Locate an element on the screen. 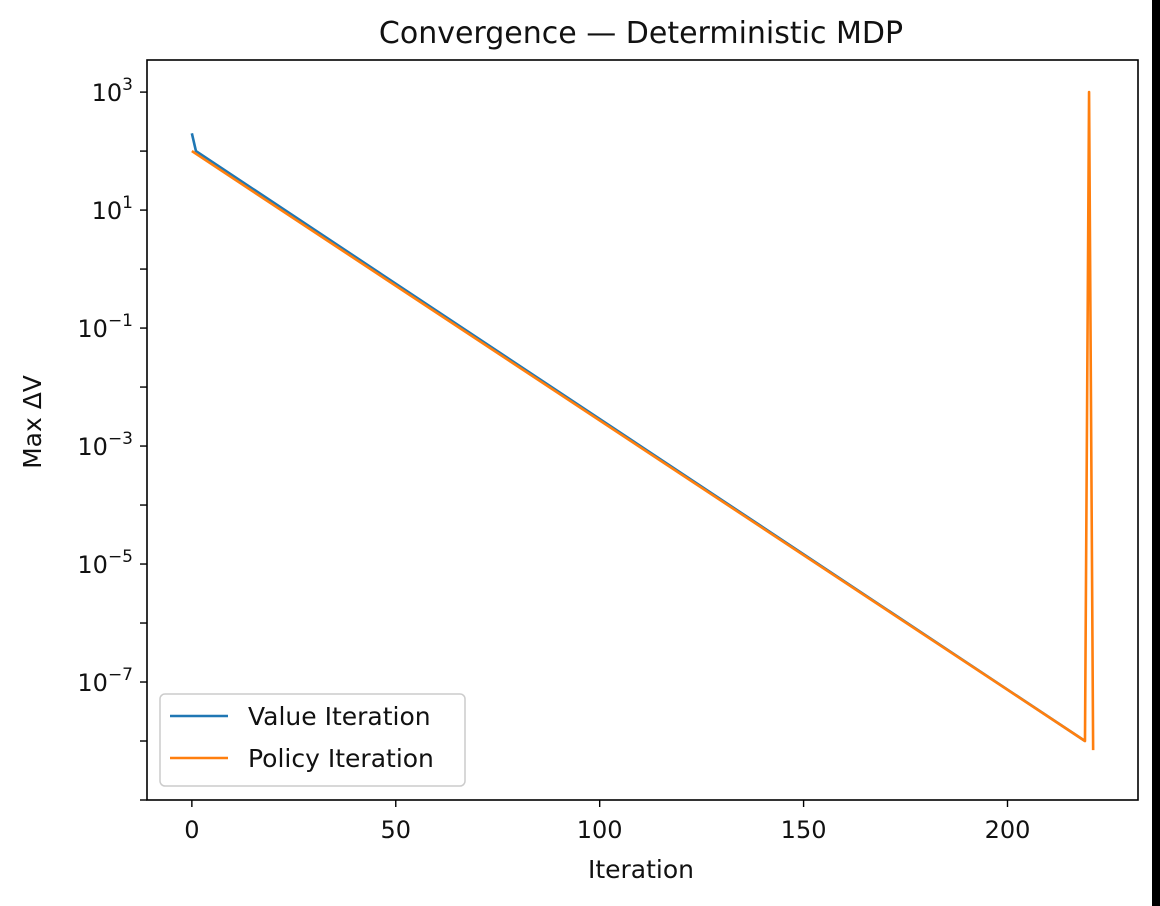  y-tick-label: 10⁻⁷ is located at coordinates (105, 681).